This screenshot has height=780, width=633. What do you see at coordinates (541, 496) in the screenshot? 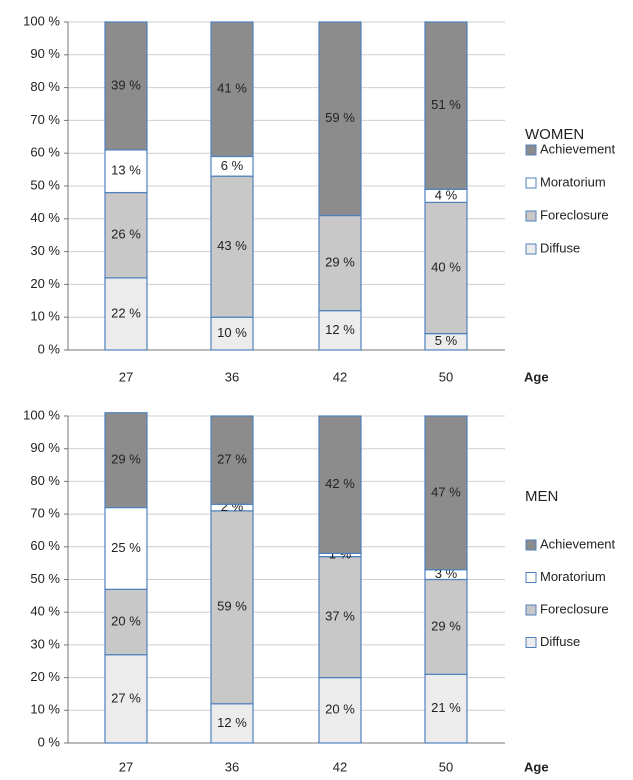
I see `legend-title: MEN` at bounding box center [541, 496].